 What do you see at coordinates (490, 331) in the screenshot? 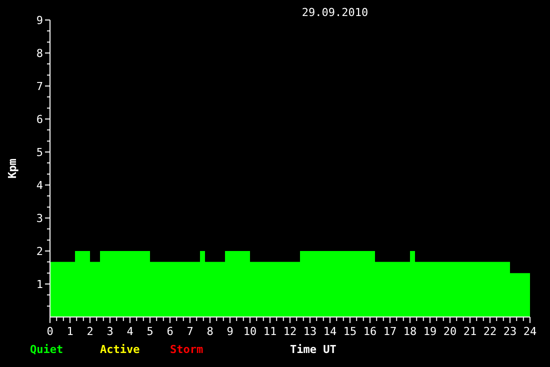
I see `x-tick-label: 22` at bounding box center [490, 331].